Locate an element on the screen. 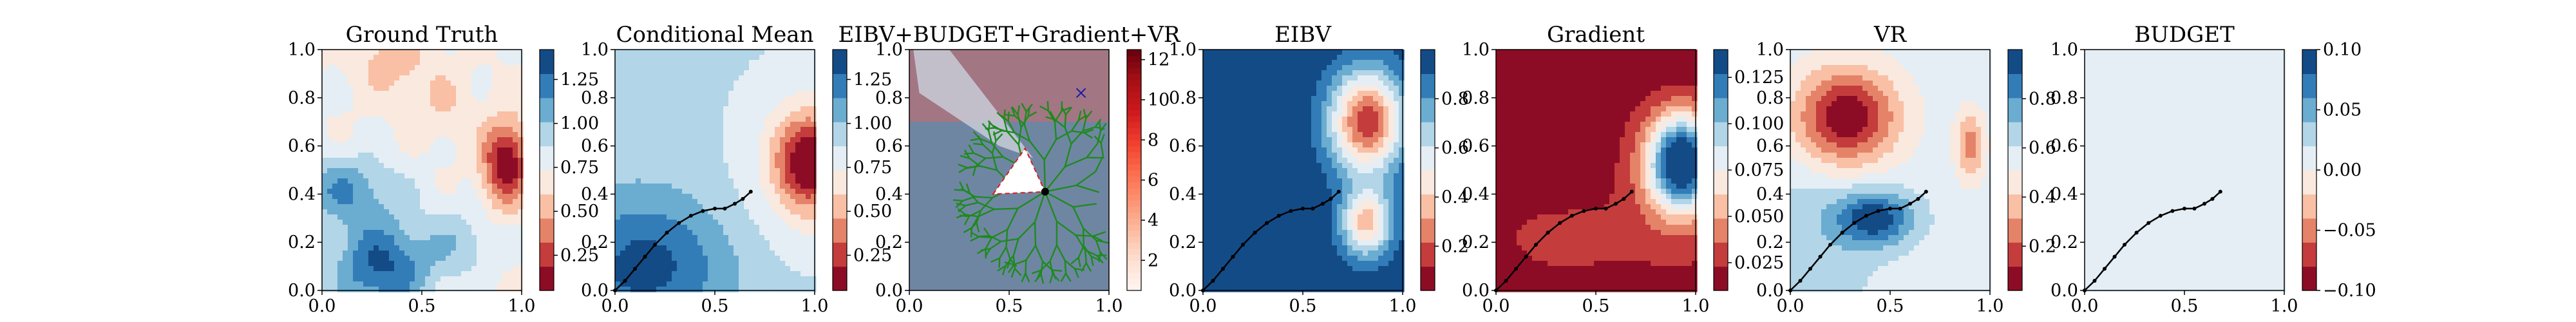  colorbar-tick-label: −0.05 is located at coordinates (2349, 231).